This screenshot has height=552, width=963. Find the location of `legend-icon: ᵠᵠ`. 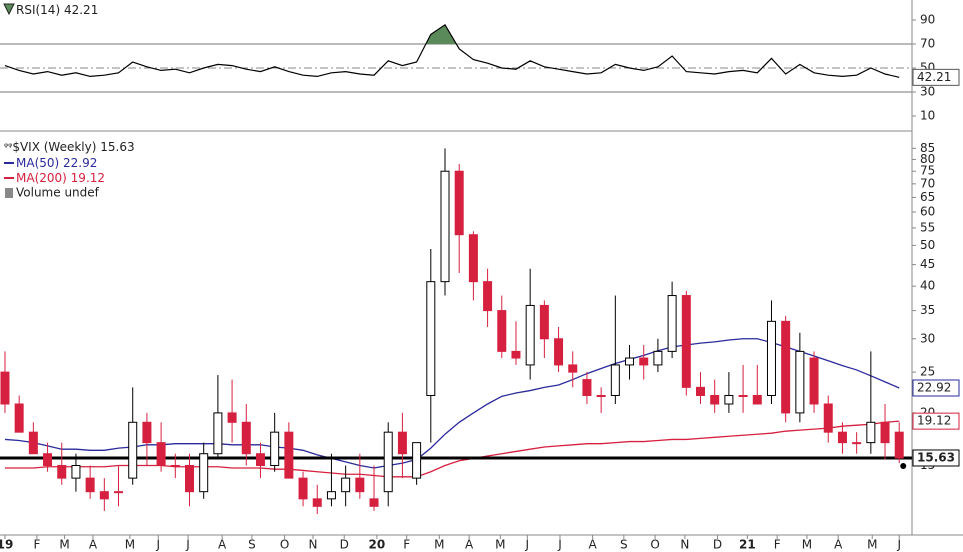

legend-icon: ᵠᵠ is located at coordinates (8, 147).